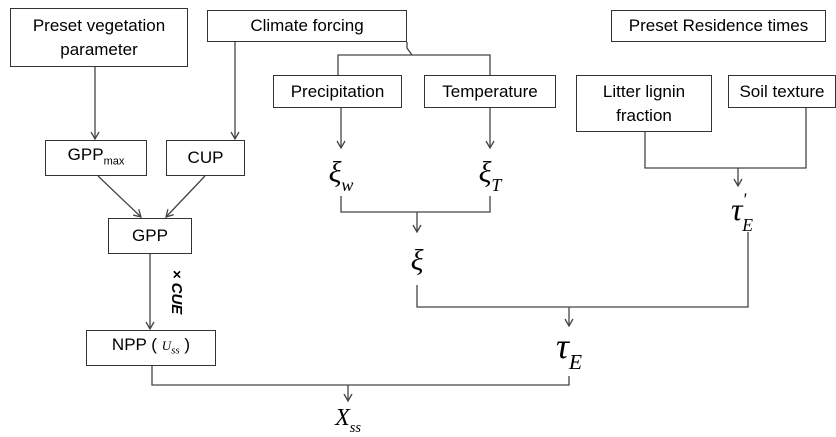 This screenshot has height=437, width=836. Describe the element at coordinates (356, 428) in the screenshot. I see `symbol-part: ss` at that location.